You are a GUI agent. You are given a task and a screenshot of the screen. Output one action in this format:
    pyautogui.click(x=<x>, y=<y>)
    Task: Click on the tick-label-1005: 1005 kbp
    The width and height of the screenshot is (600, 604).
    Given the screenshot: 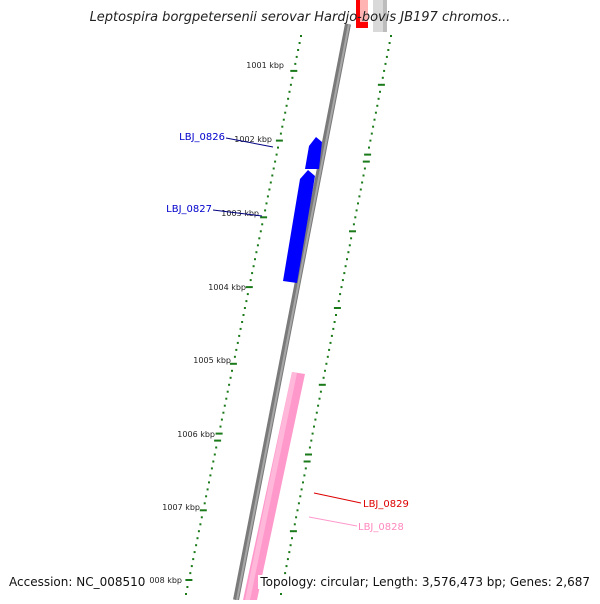 What is the action you would take?
    pyautogui.click(x=212, y=360)
    